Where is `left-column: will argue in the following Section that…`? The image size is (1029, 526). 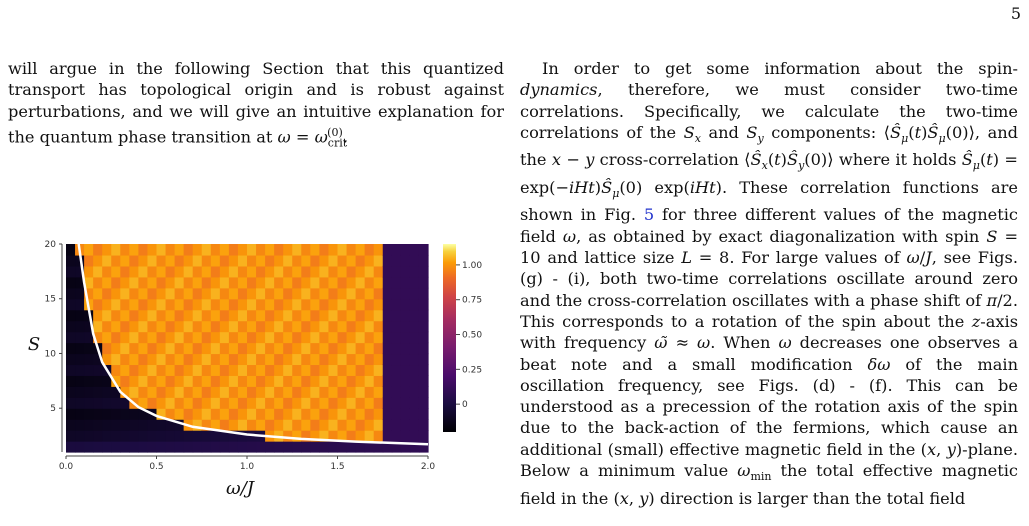
left-column: will argue in the following Section that… is located at coordinates (256, 106).